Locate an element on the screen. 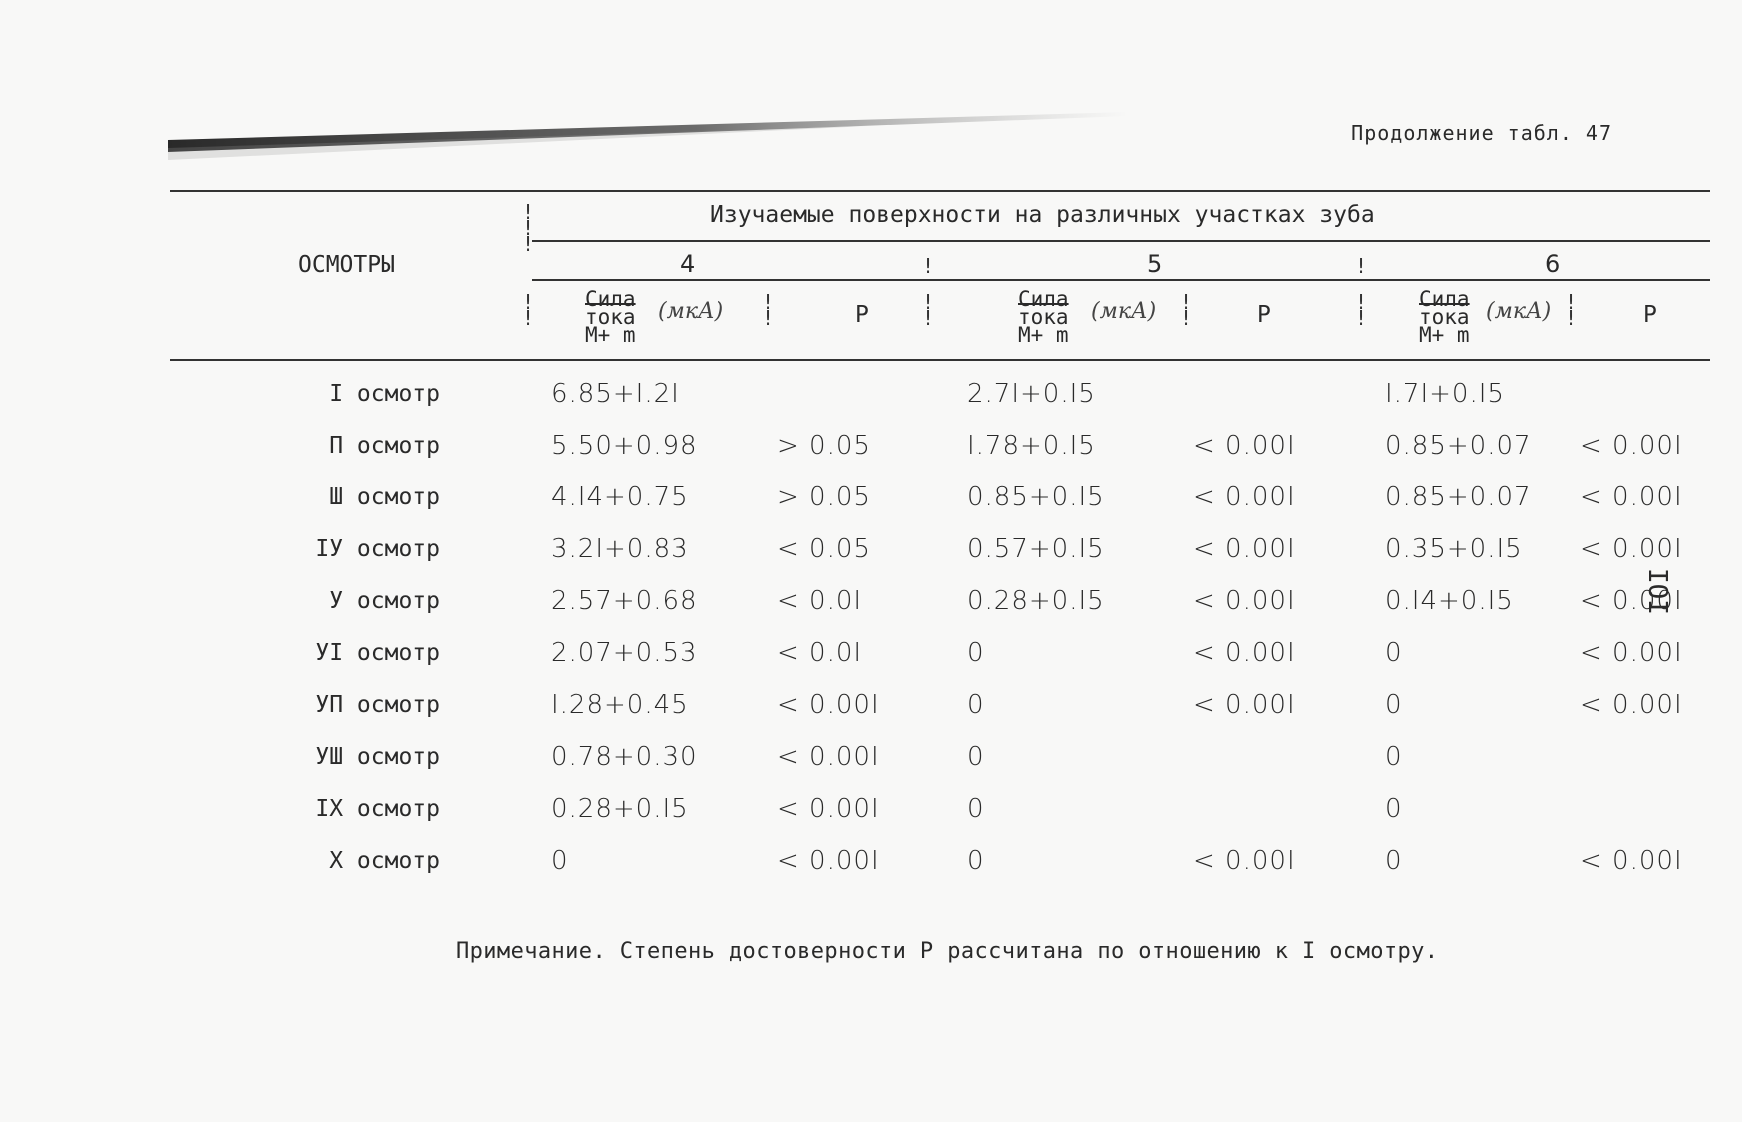 The height and width of the screenshot is (1122, 1742). current-4: 4.I4+0.75 is located at coordinates (620, 497).